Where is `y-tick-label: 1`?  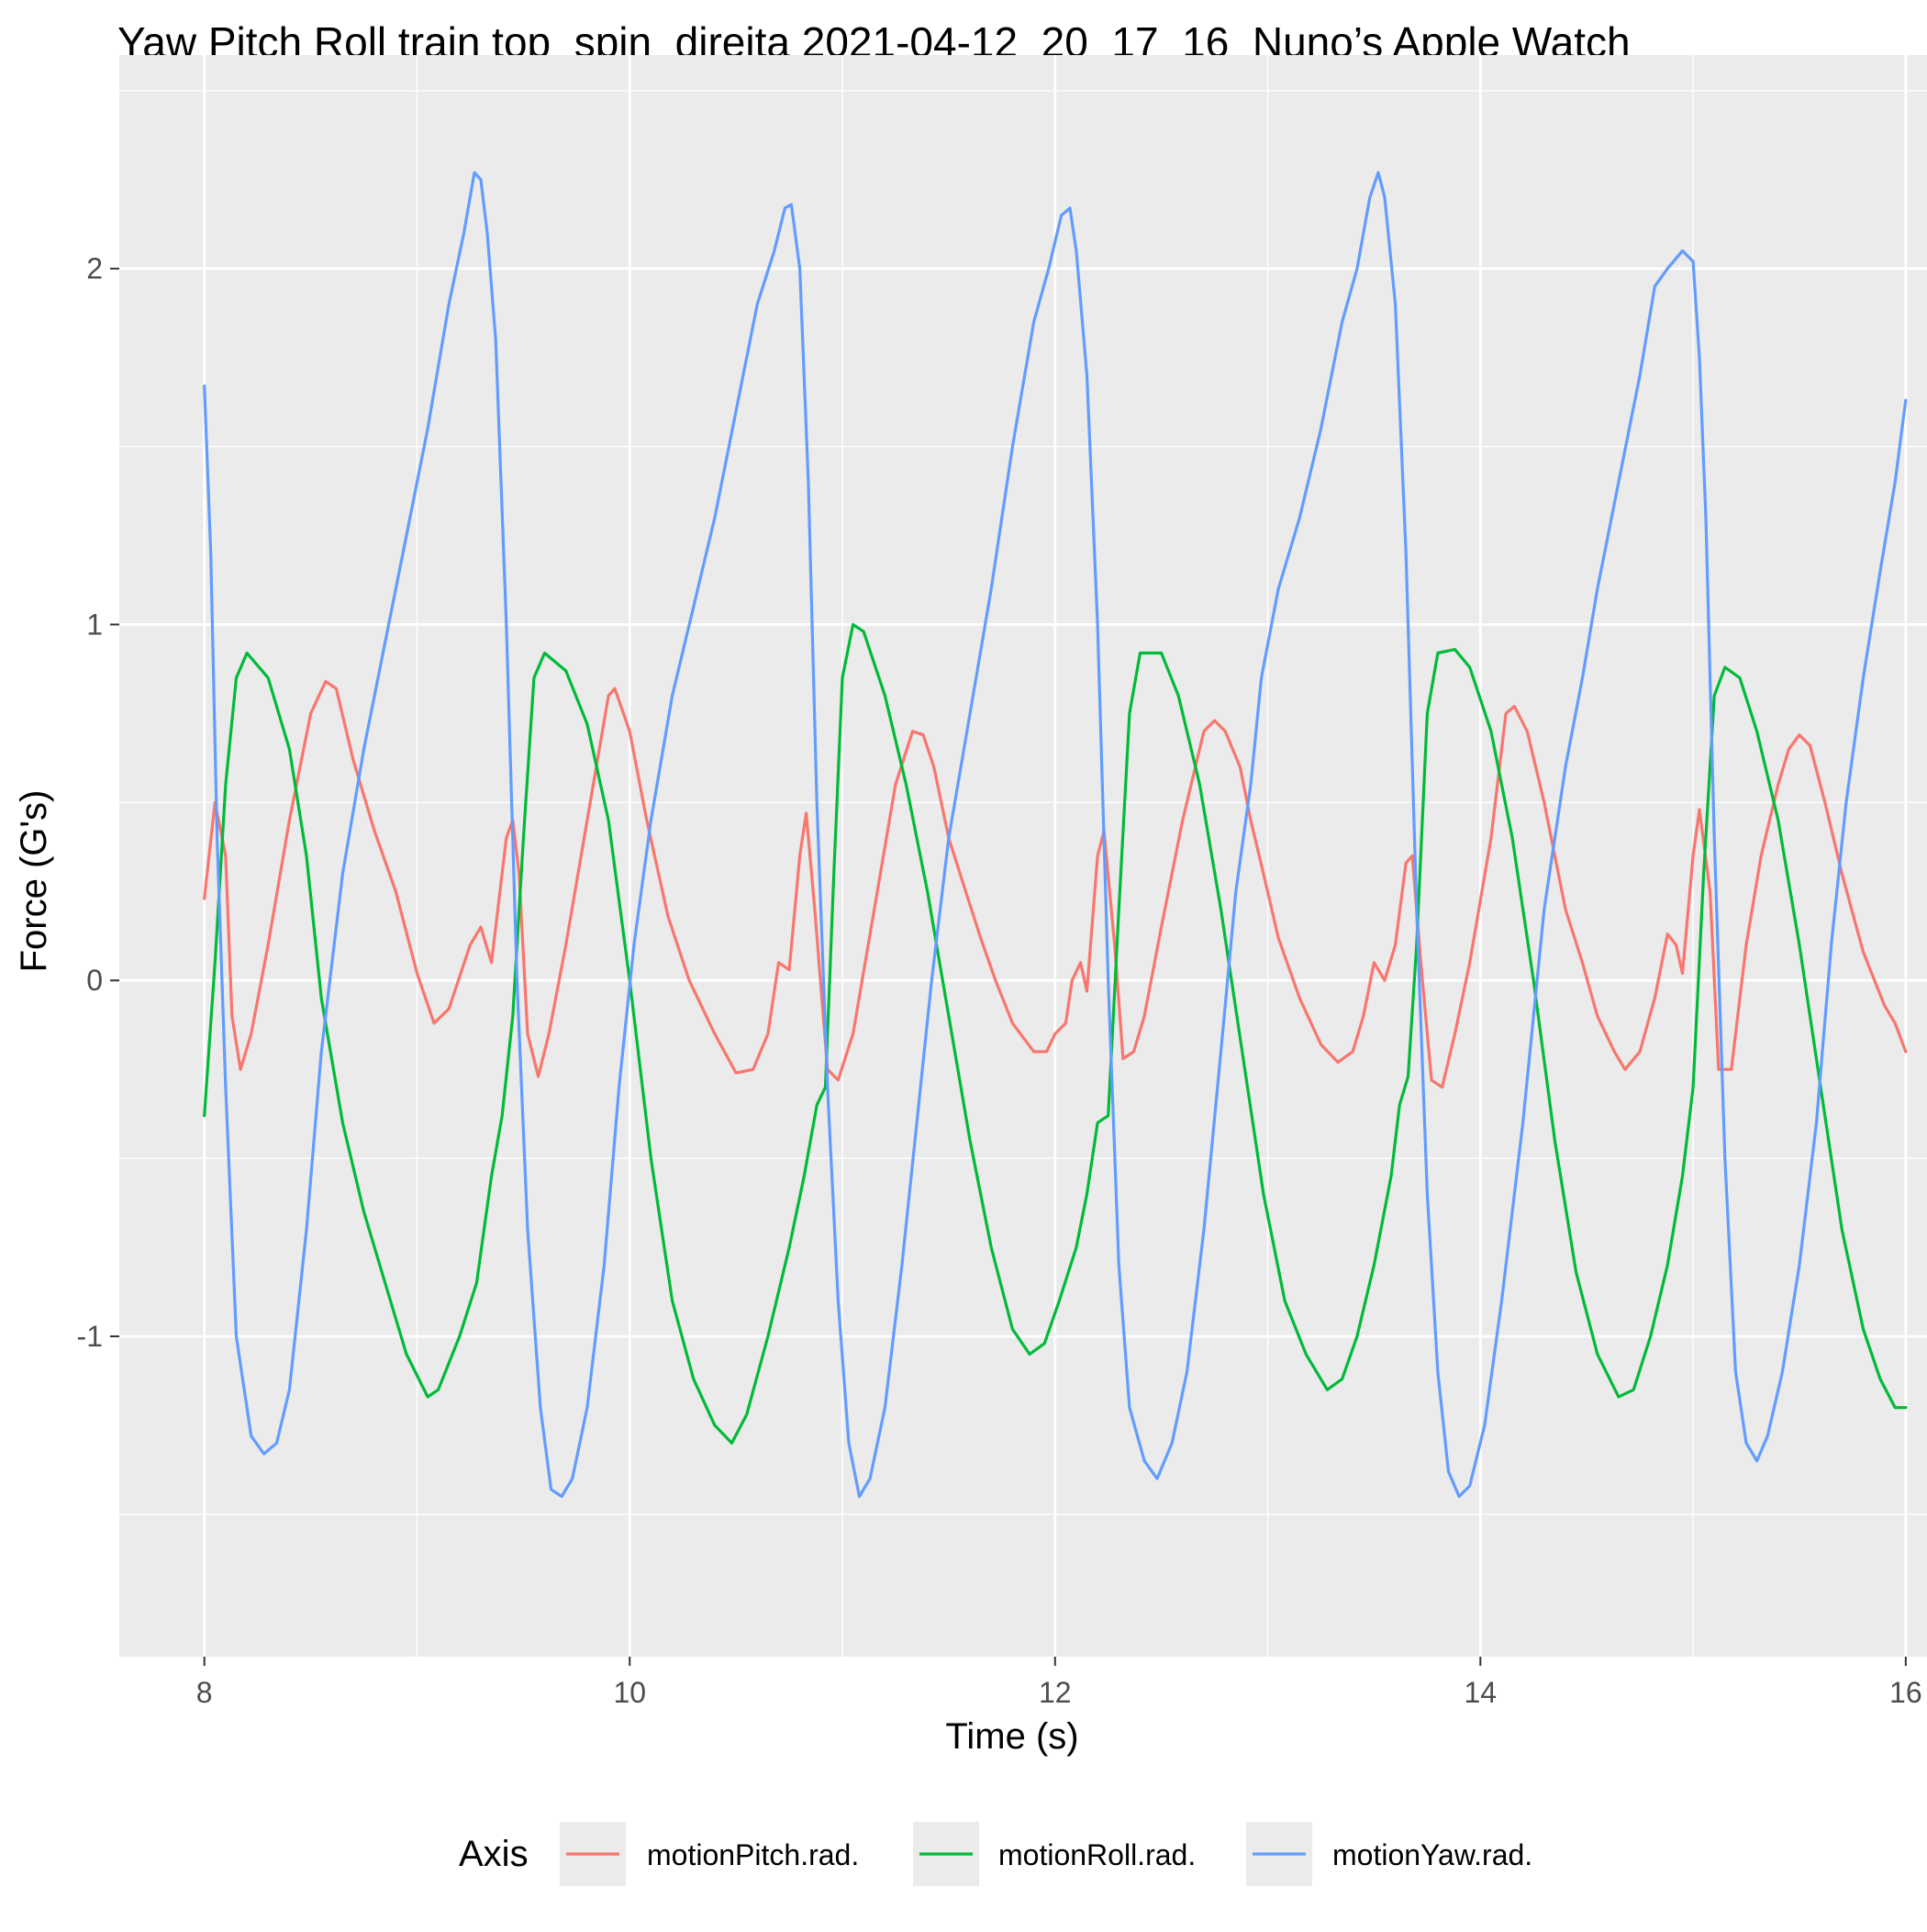
y-tick-label: 1 is located at coordinates (94, 624).